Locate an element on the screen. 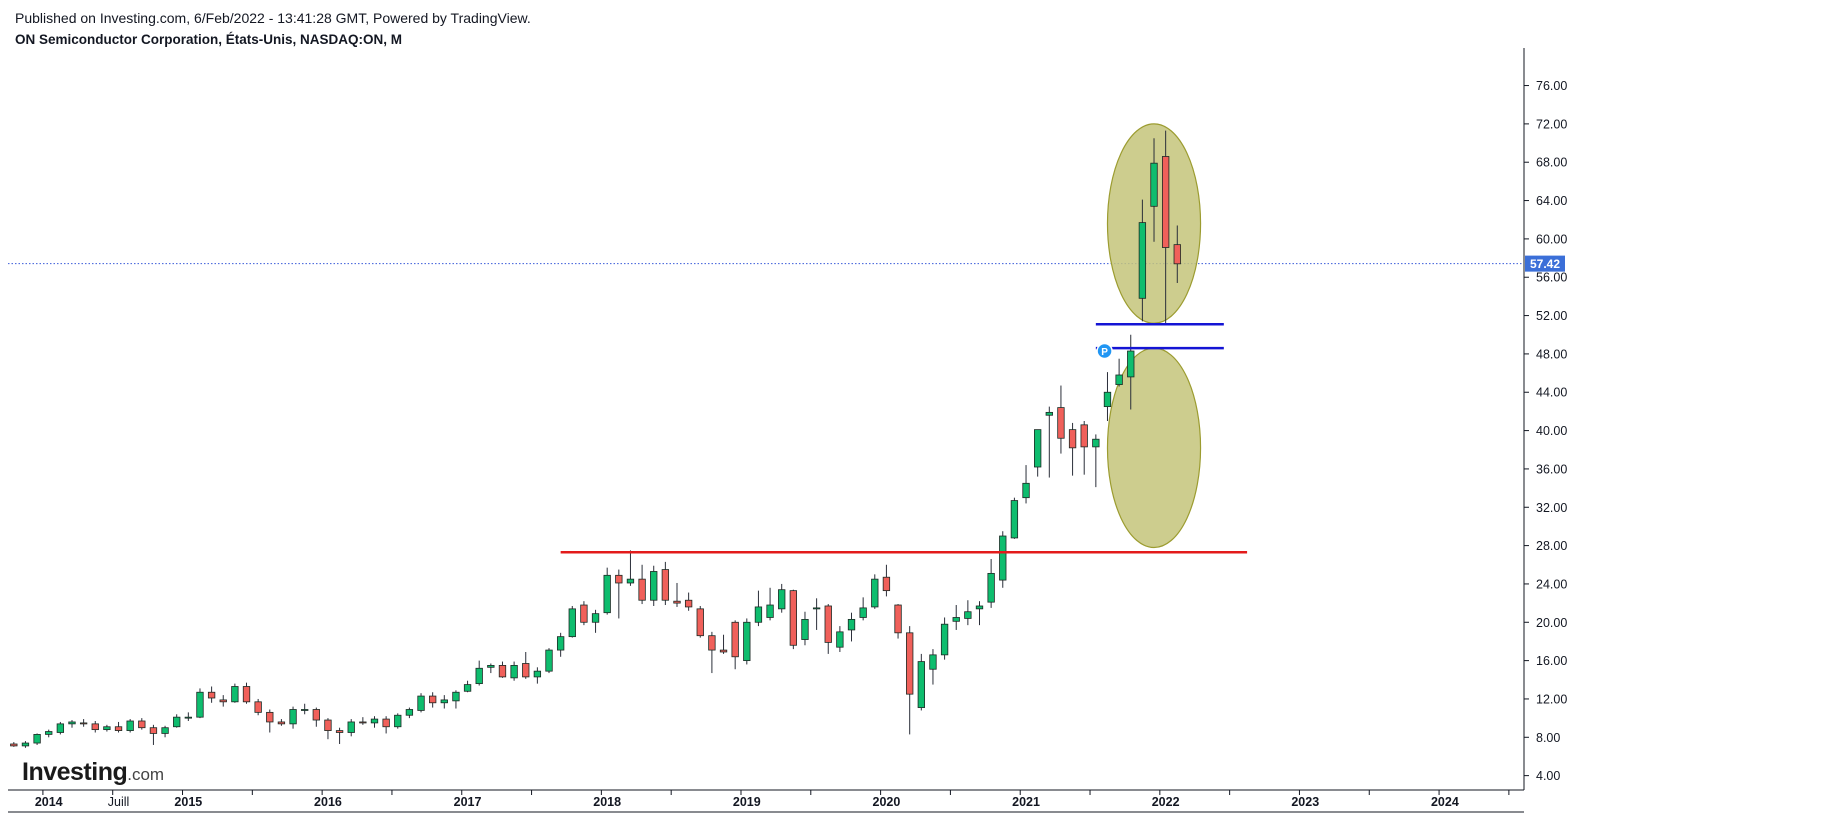  event-marker-label: P is located at coordinates (1104, 352).